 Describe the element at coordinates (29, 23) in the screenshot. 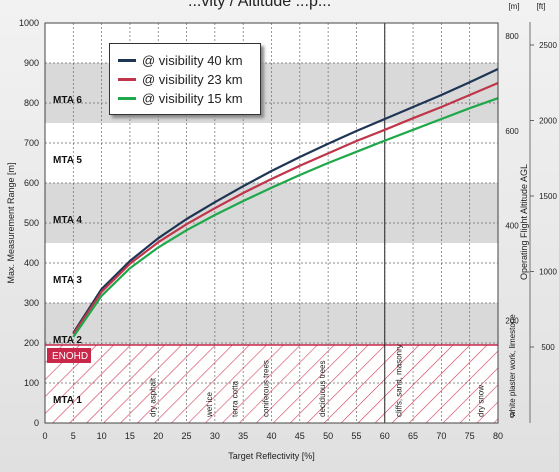

I see `y-tick-label: 1000` at that location.